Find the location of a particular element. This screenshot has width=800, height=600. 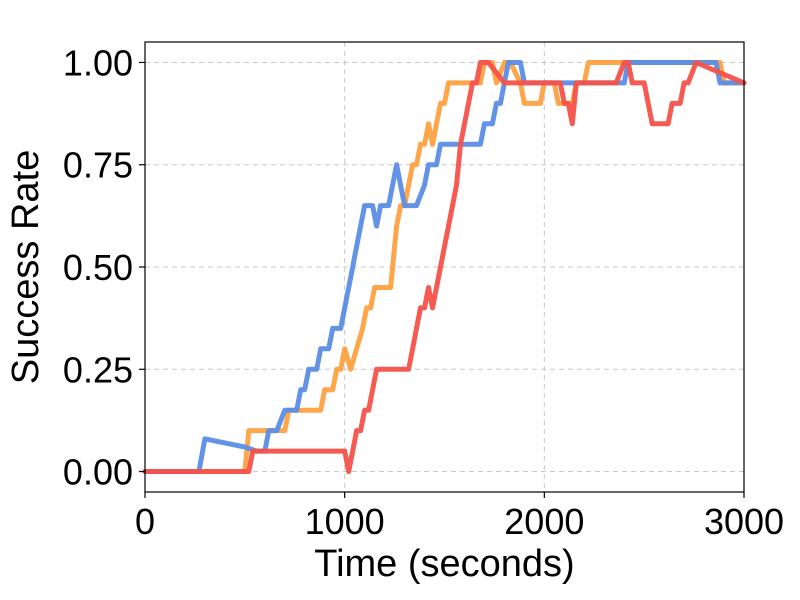

x-tick-label: 3000 is located at coordinates (744, 521).